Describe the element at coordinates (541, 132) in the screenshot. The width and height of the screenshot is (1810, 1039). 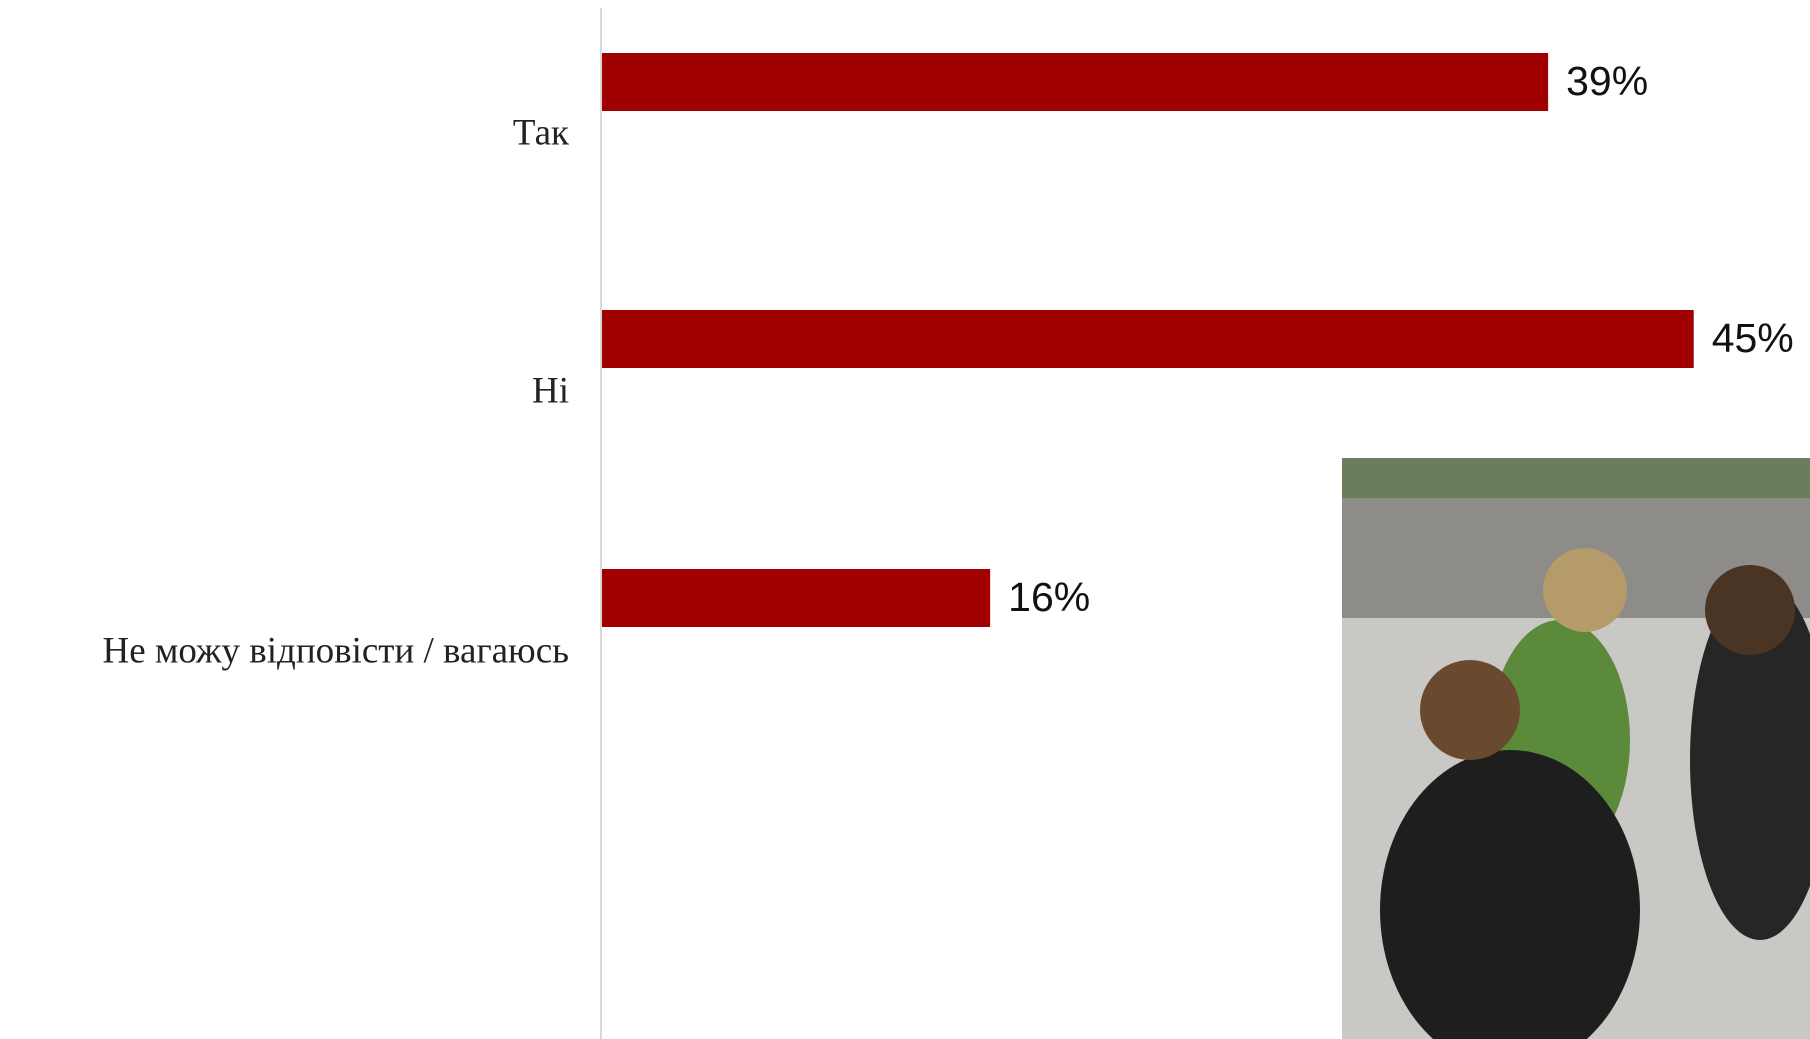
I see `category-label: Так` at that location.